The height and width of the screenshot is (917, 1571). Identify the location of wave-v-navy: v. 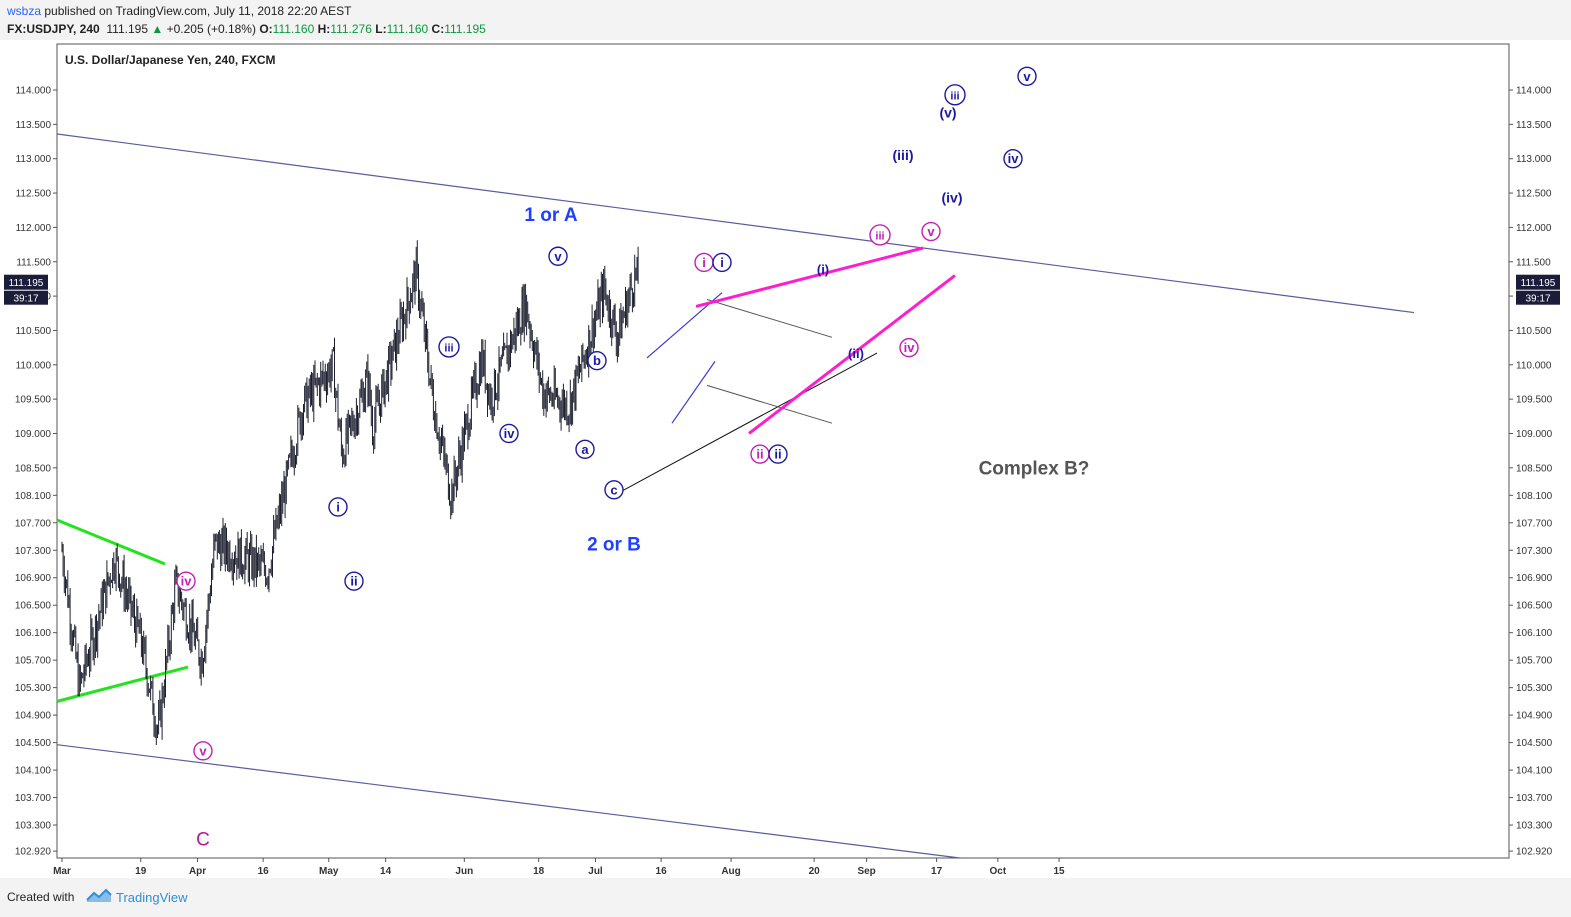
(558, 256).